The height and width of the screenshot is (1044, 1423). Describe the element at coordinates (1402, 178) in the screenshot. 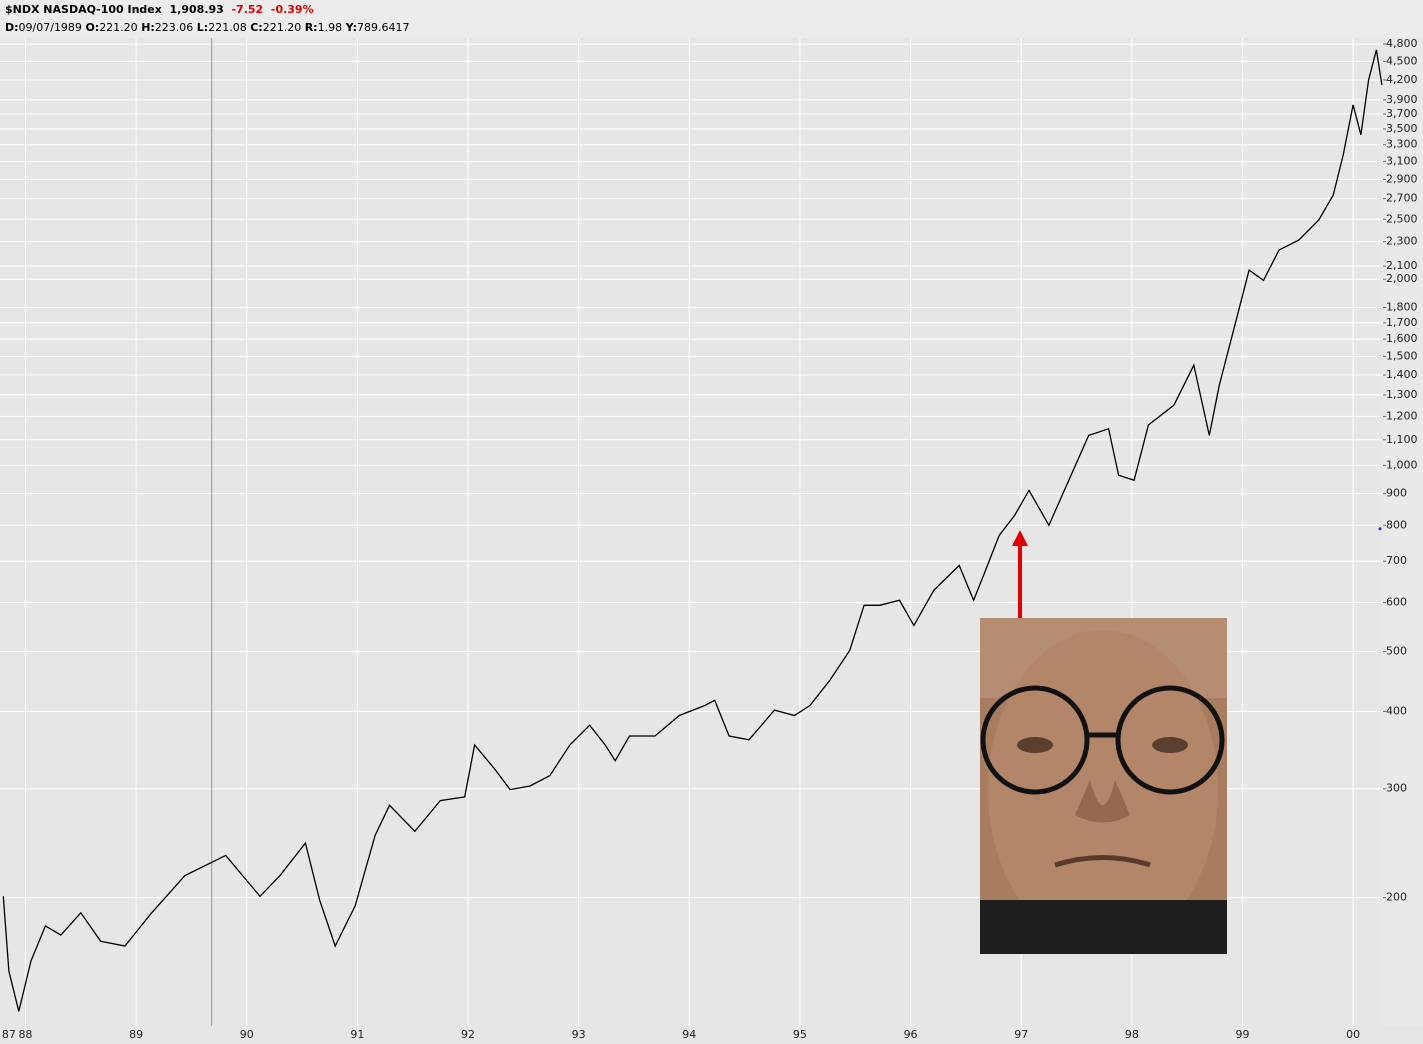

I see `y-tick-label: 2,900` at that location.